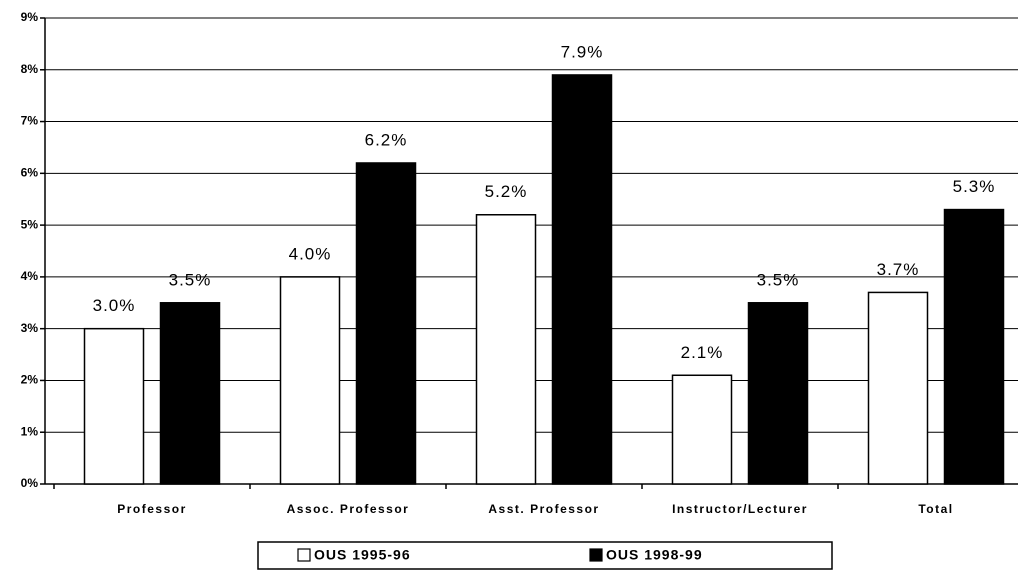 Image resolution: width=1020 pixels, height=570 pixels. What do you see at coordinates (654, 555) in the screenshot?
I see `legend-label: OUS 1998-99` at bounding box center [654, 555].